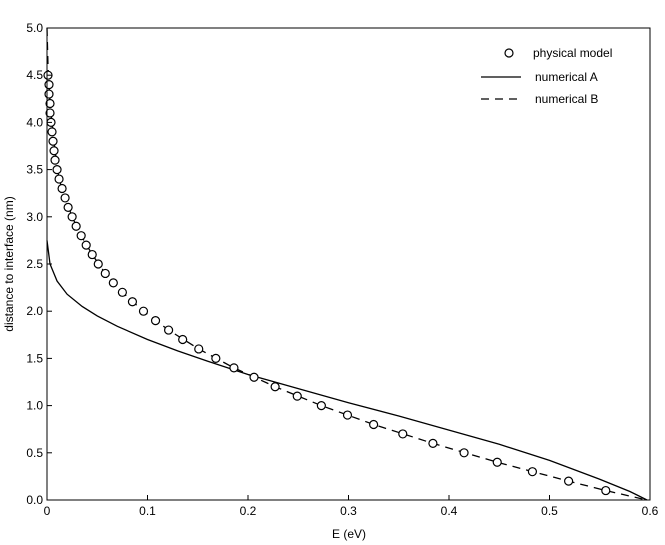 The image size is (665, 545). What do you see at coordinates (449, 511) in the screenshot?
I see `x-tick-label: 0.4` at bounding box center [449, 511].